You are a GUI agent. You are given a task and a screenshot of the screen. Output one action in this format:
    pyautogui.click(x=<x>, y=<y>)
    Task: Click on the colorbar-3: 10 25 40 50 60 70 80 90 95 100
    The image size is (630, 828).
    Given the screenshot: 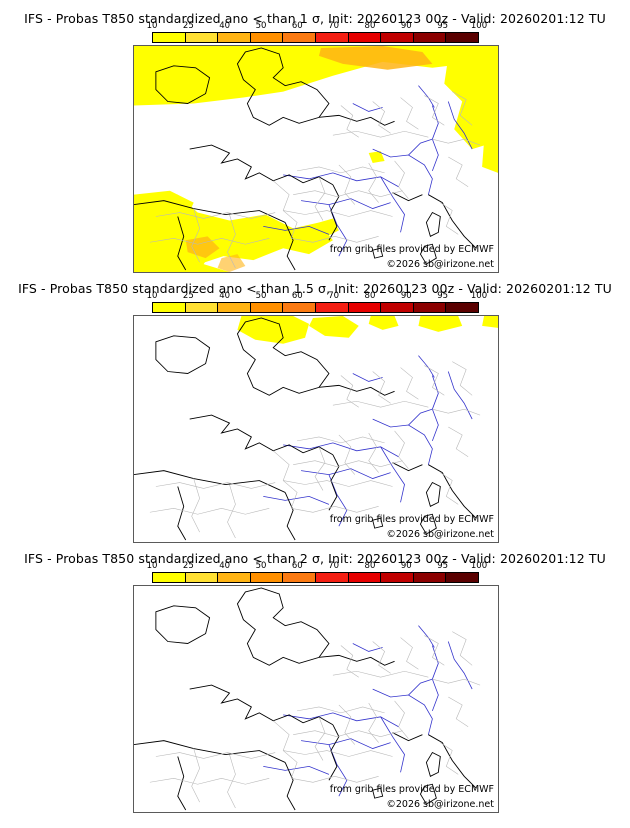 What is the action you would take?
    pyautogui.click(x=317, y=573)
    